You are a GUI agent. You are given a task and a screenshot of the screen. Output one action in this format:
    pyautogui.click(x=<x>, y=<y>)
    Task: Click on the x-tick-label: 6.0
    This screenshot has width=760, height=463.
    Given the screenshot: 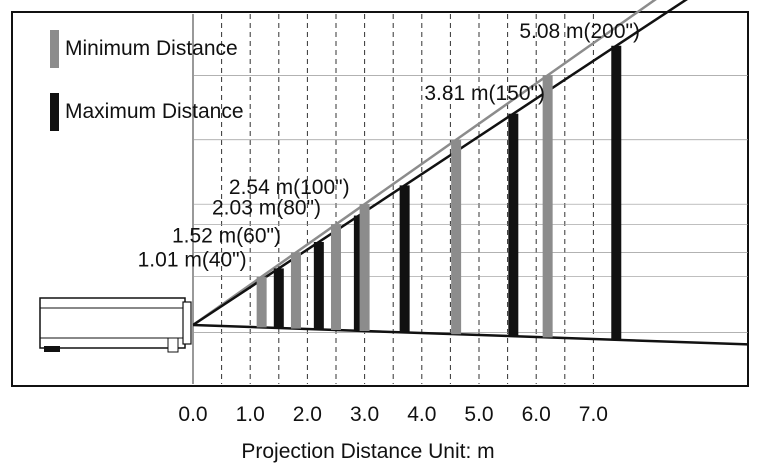 What is the action you would take?
    pyautogui.click(x=536, y=414)
    